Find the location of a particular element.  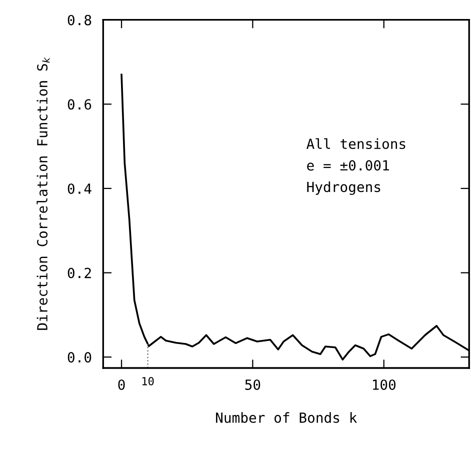

y-tick-label: 0.0 is located at coordinates (80, 357).